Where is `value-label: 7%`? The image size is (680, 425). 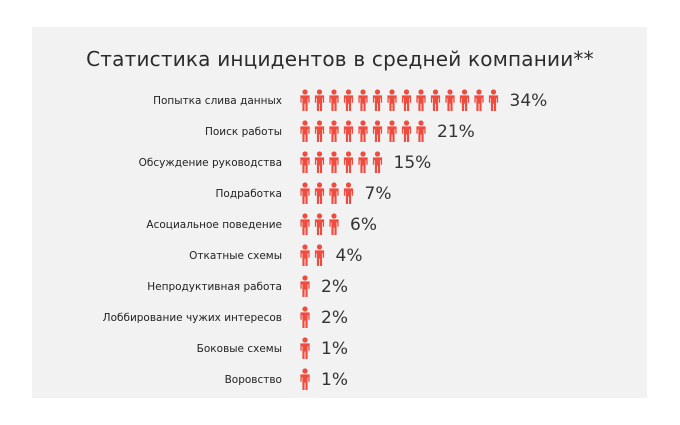 value-label: 7% is located at coordinates (378, 194).